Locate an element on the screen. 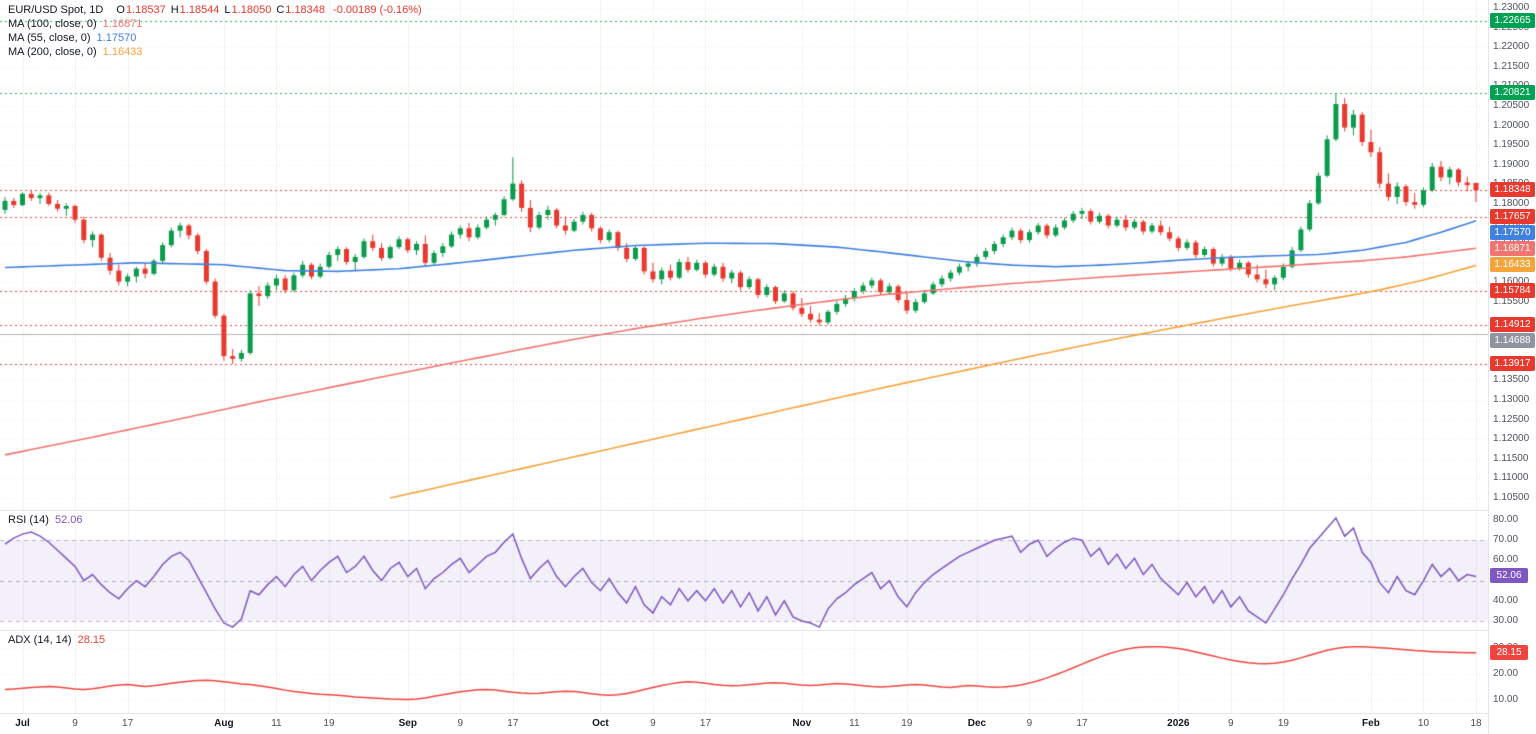  price-tick-label: 1.20000 is located at coordinates (1511, 125).